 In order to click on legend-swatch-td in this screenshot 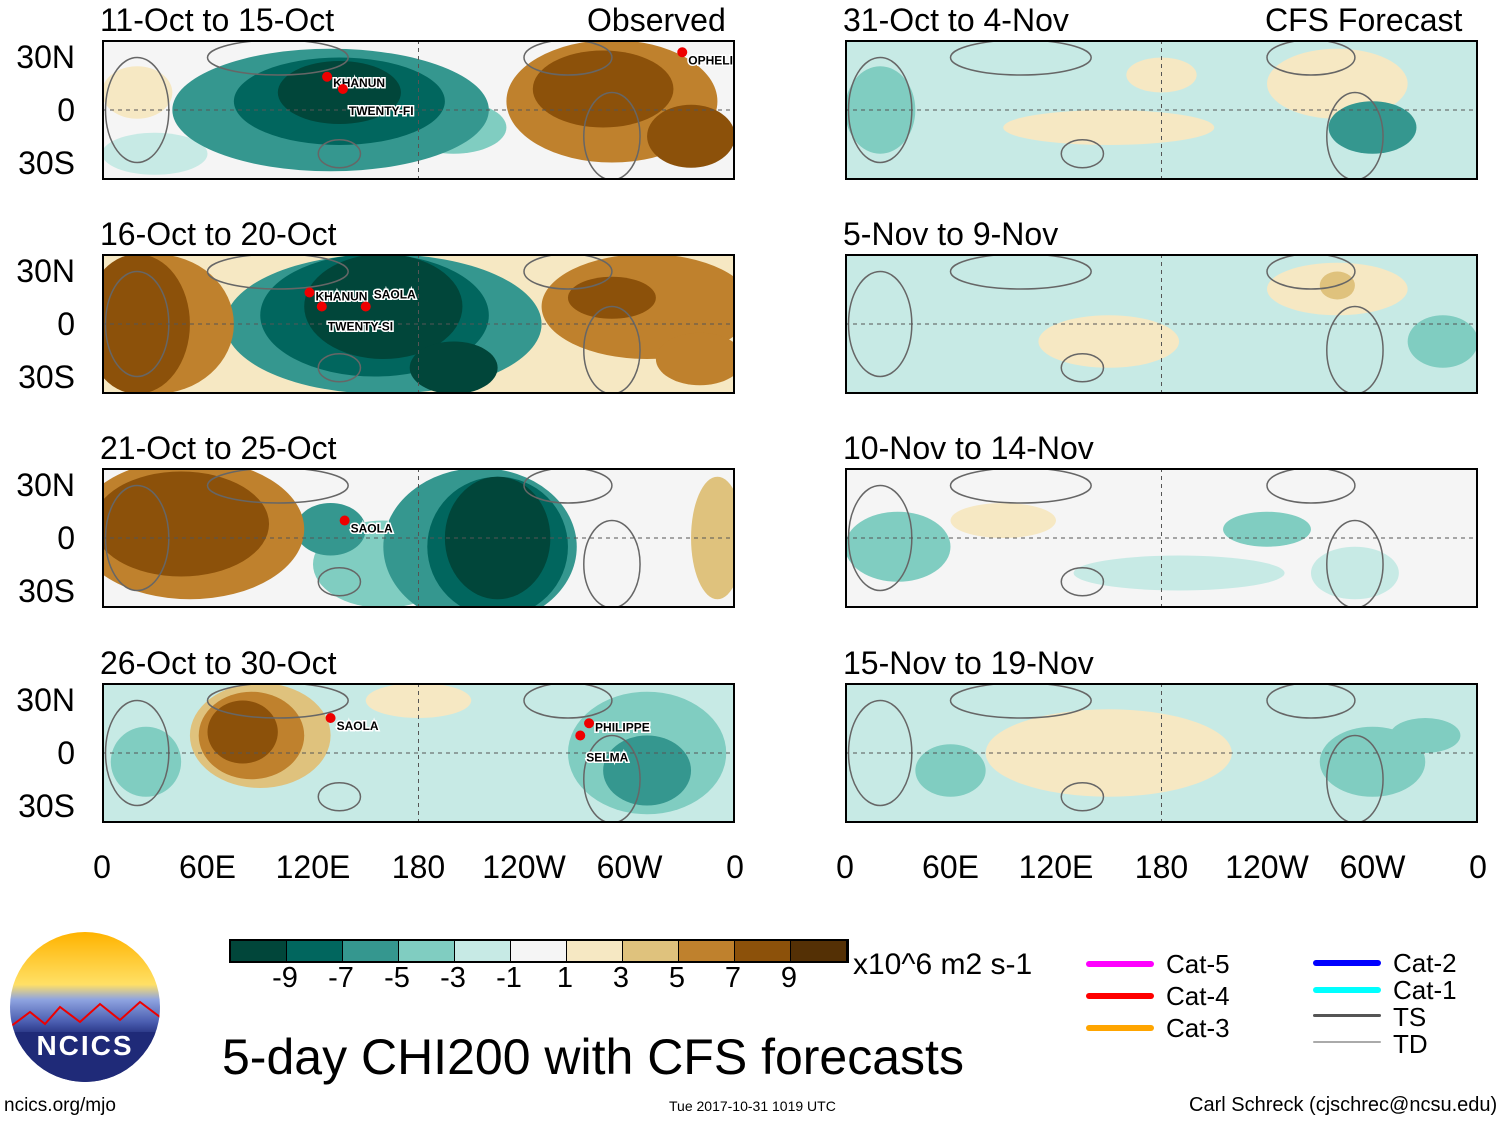, I will do `click(1347, 1042)`.